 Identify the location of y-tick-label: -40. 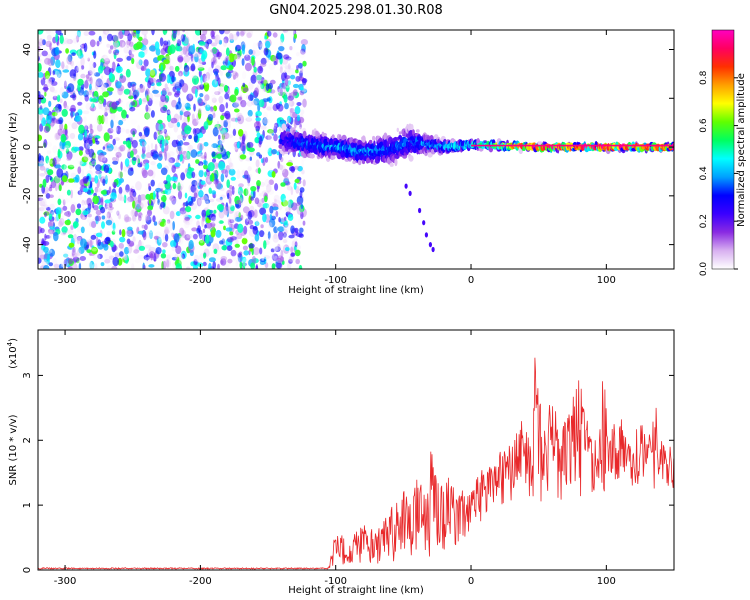
(27, 244).